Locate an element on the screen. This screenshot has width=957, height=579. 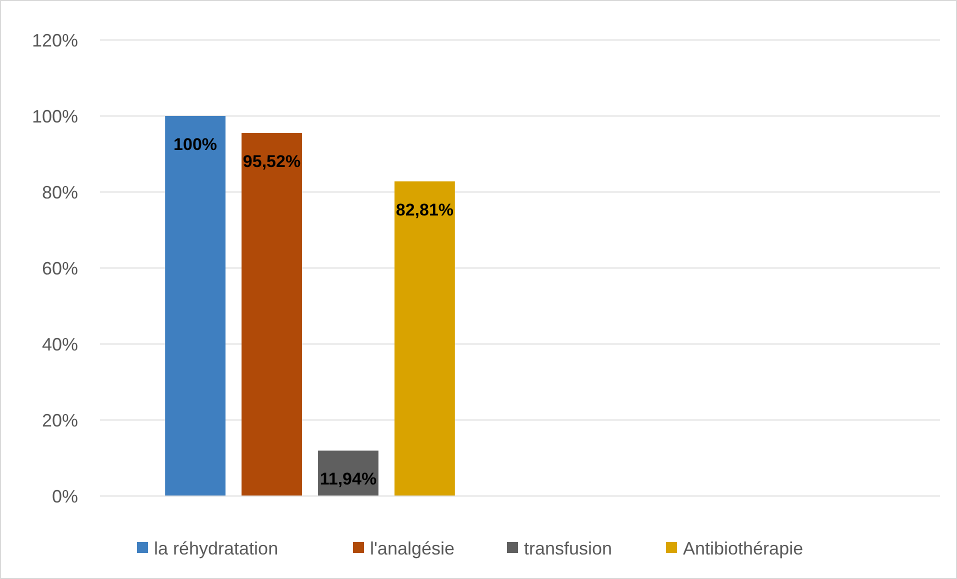
data-label: 95,52% is located at coordinates (271, 162).